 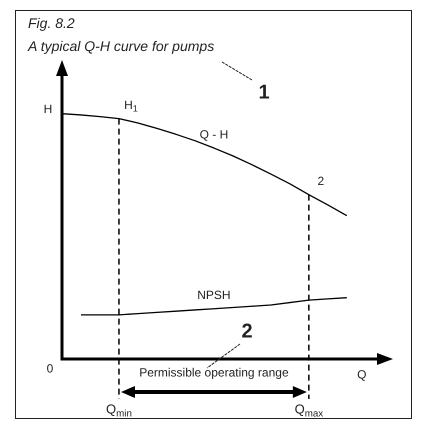 What do you see at coordinates (50, 368) in the screenshot?
I see `text: 0` at bounding box center [50, 368].